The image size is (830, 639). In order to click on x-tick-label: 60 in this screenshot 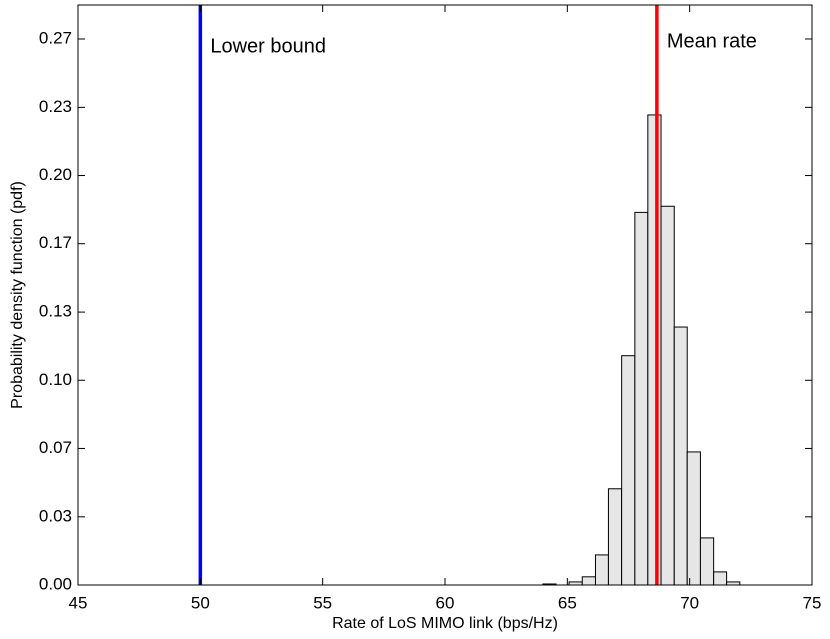, I will do `click(445, 602)`.